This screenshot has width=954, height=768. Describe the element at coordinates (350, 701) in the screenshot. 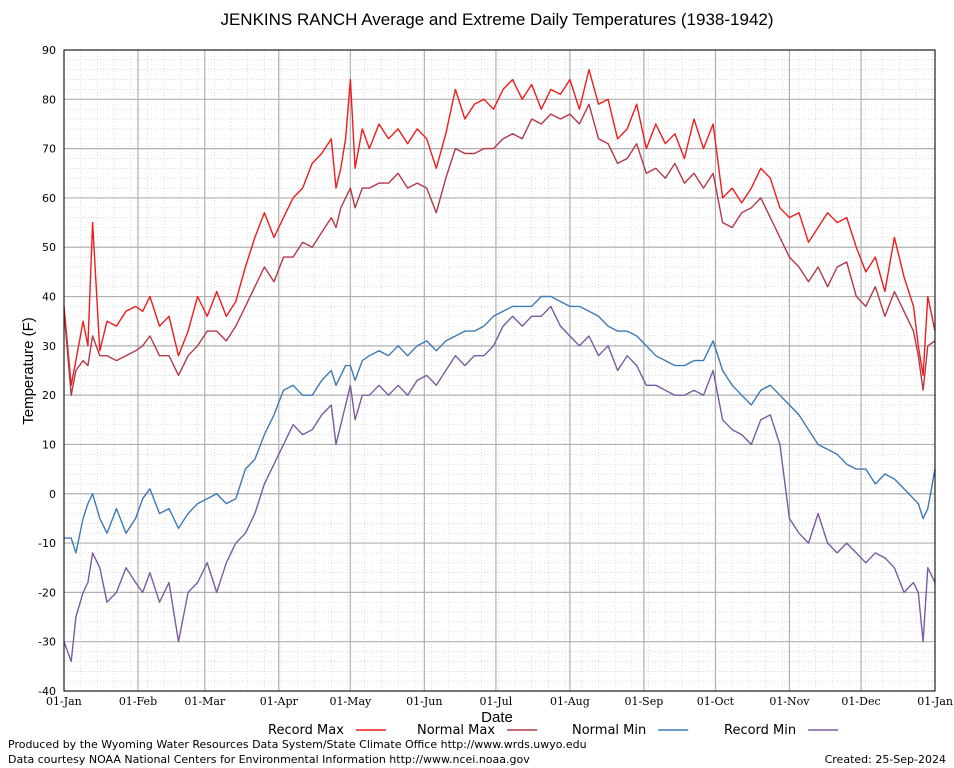

I see `x-tick-label: 01-May` at that location.